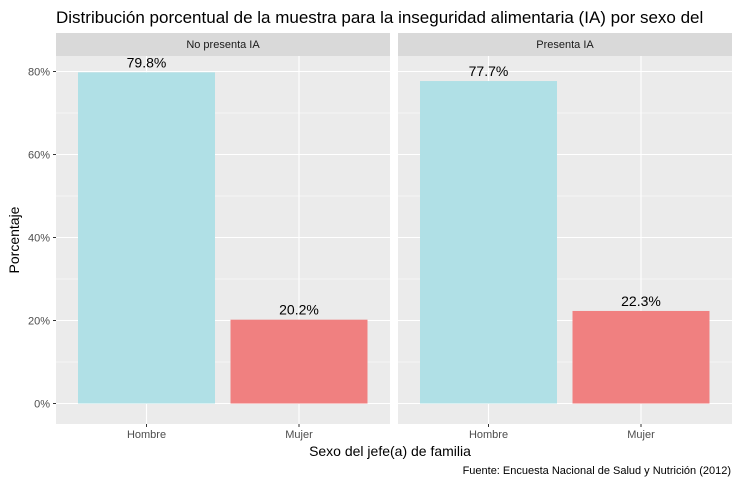  I want to click on y-tick-label: 60%, so click(39, 156).